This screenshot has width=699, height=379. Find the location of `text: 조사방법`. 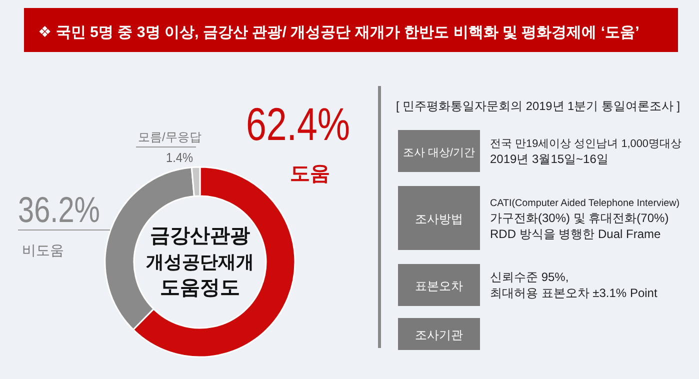

text: 조사방법 is located at coordinates (439, 219).